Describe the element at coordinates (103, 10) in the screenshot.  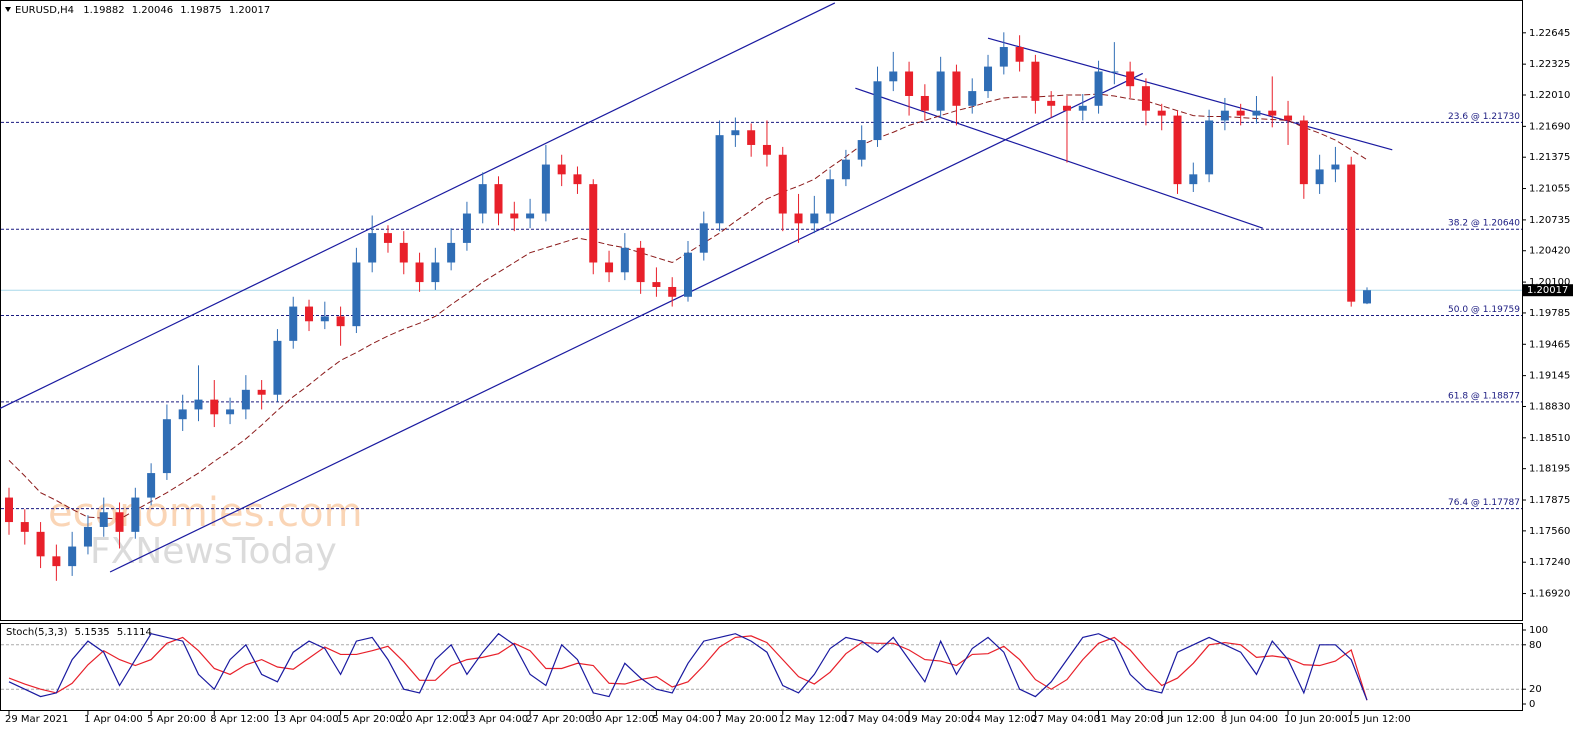
I see `header-open: 1.19882` at that location.